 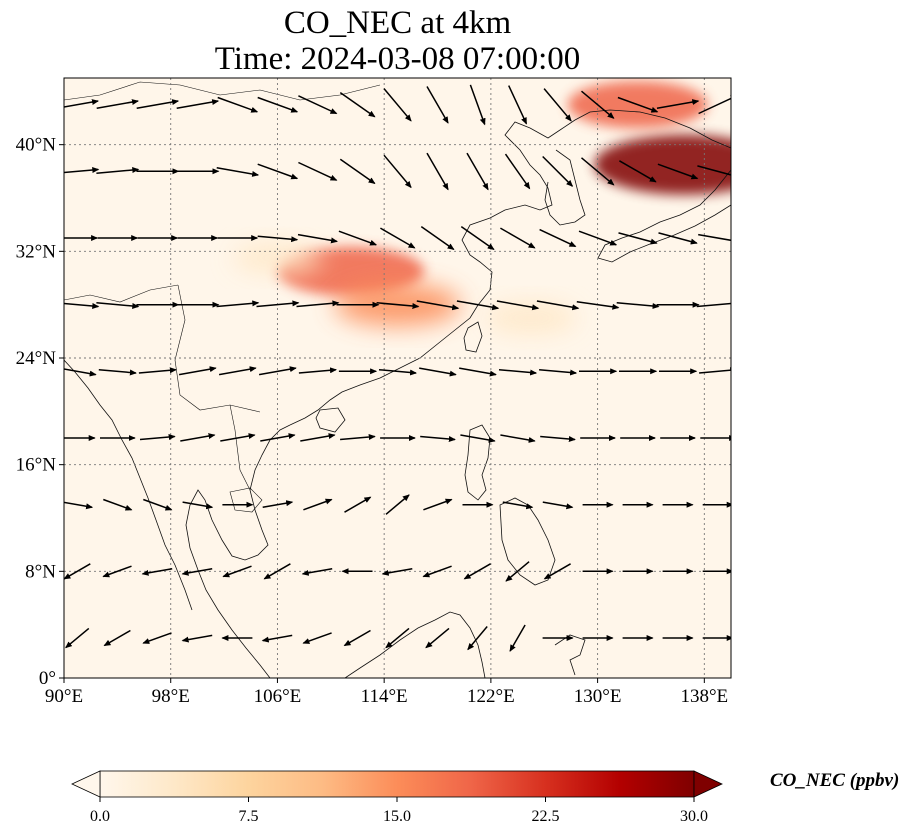 I want to click on colorbar-extend-low, so click(x=86, y=784).